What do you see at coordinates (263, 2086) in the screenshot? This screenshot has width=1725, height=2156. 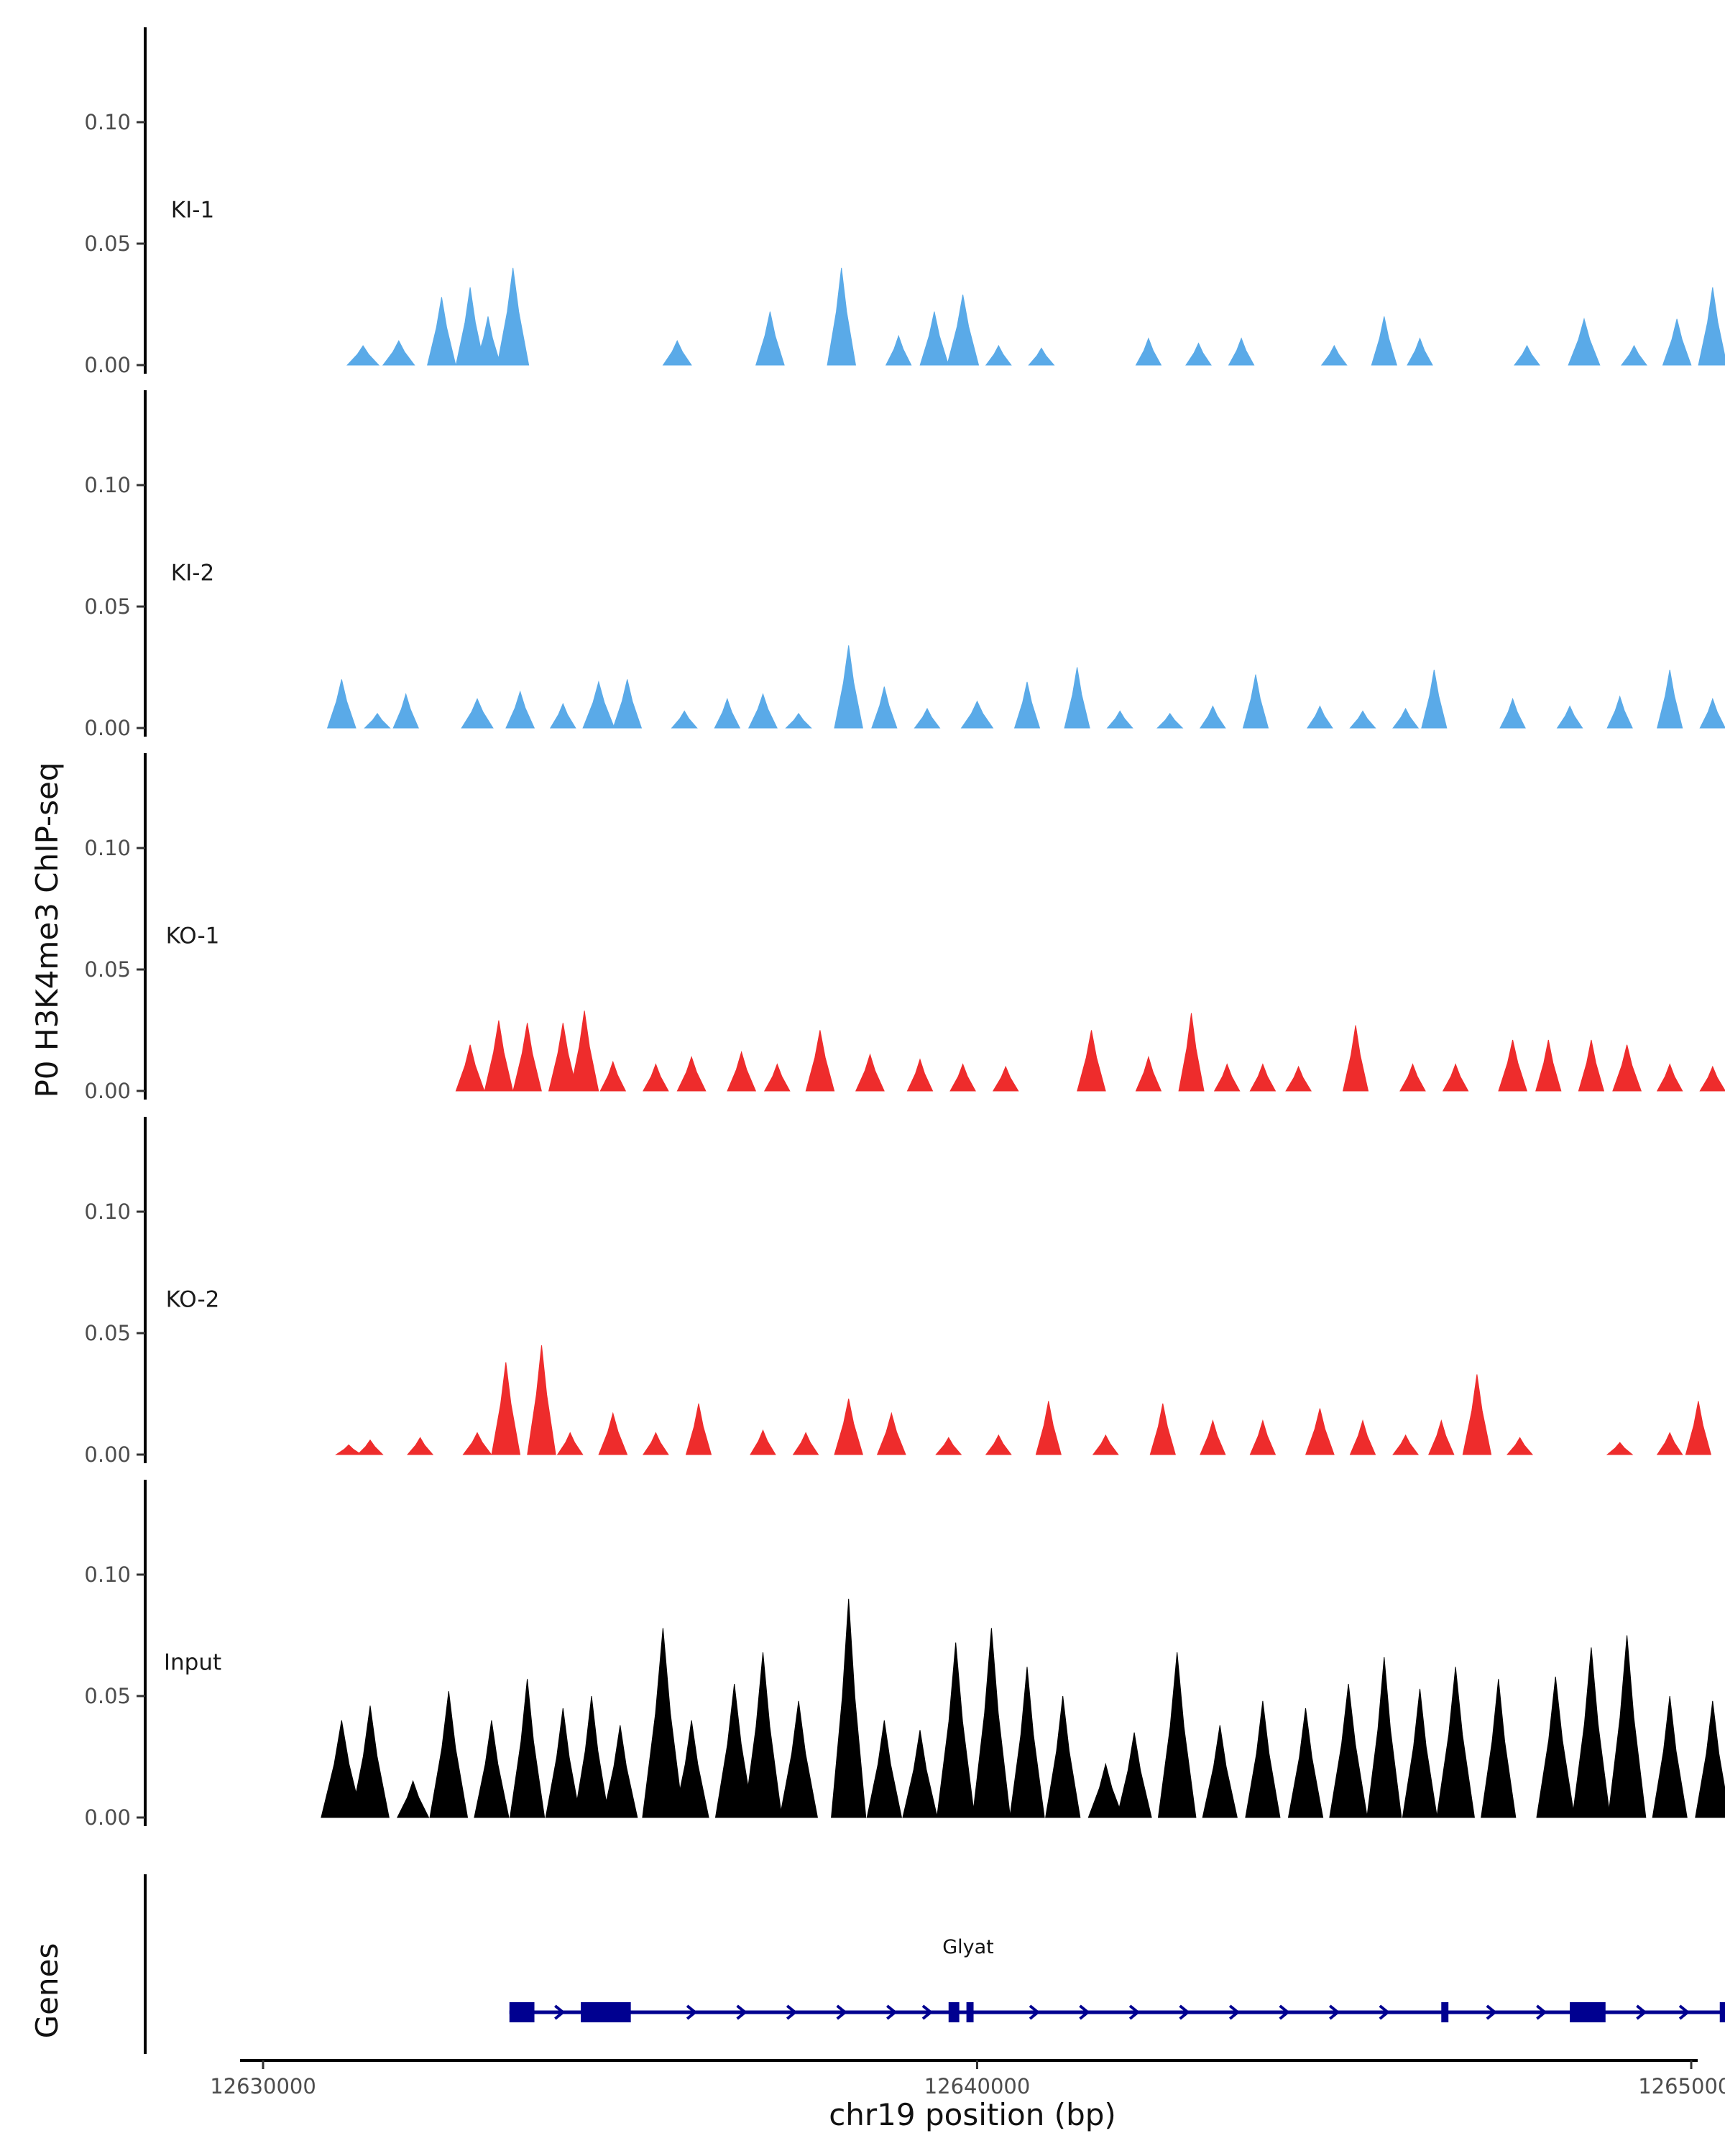 I see `x-tick-label: 12630000` at bounding box center [263, 2086].